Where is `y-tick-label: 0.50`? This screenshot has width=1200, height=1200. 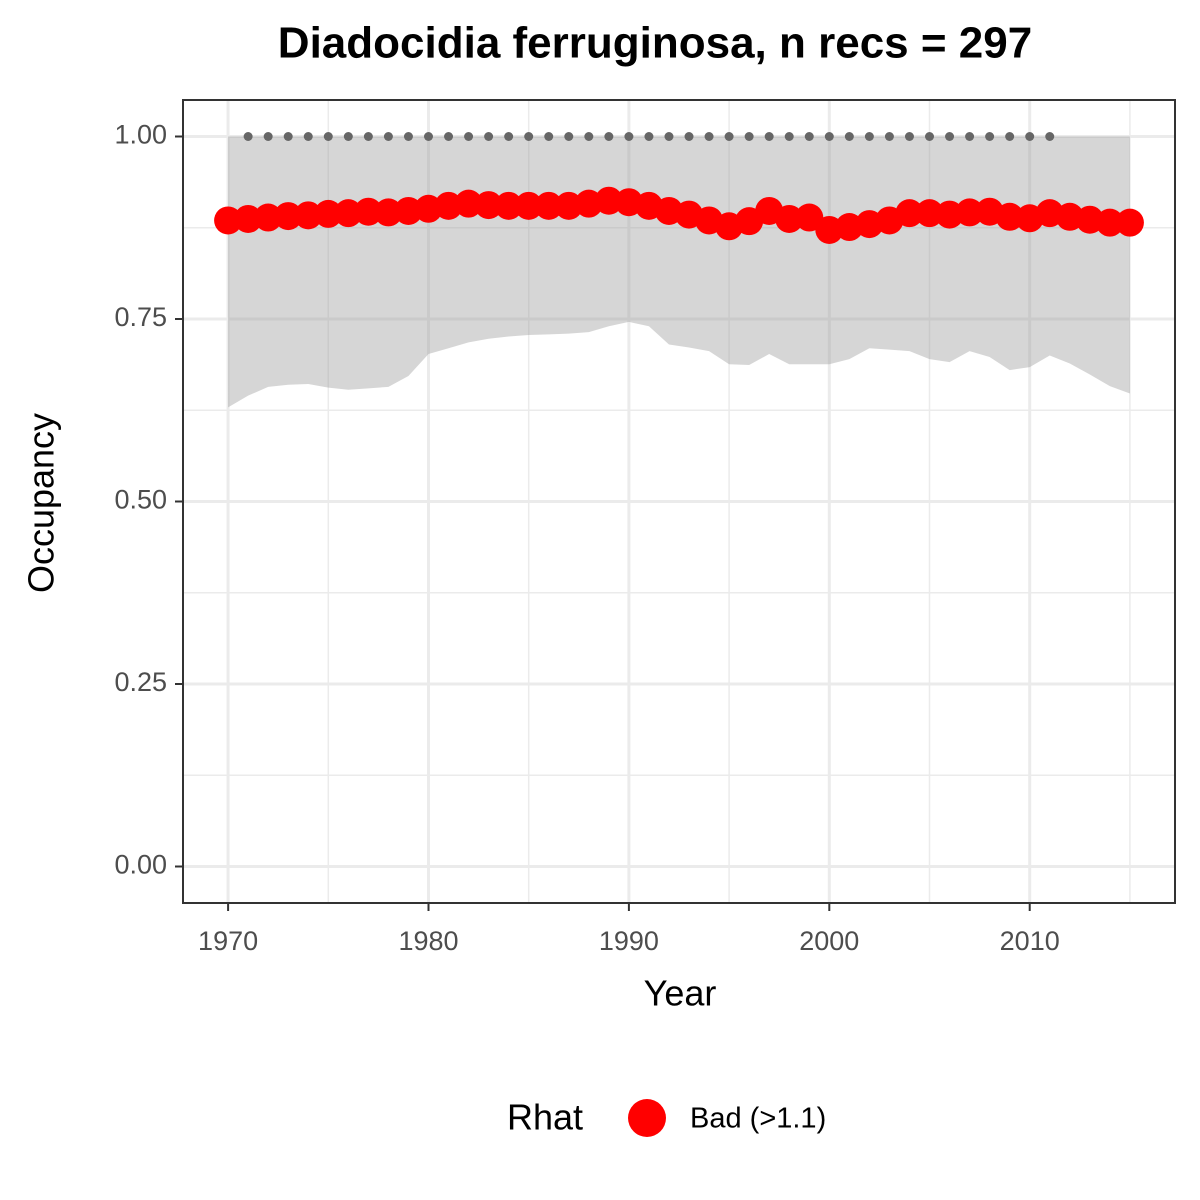
y-tick-label: 0.50 is located at coordinates (140, 500).